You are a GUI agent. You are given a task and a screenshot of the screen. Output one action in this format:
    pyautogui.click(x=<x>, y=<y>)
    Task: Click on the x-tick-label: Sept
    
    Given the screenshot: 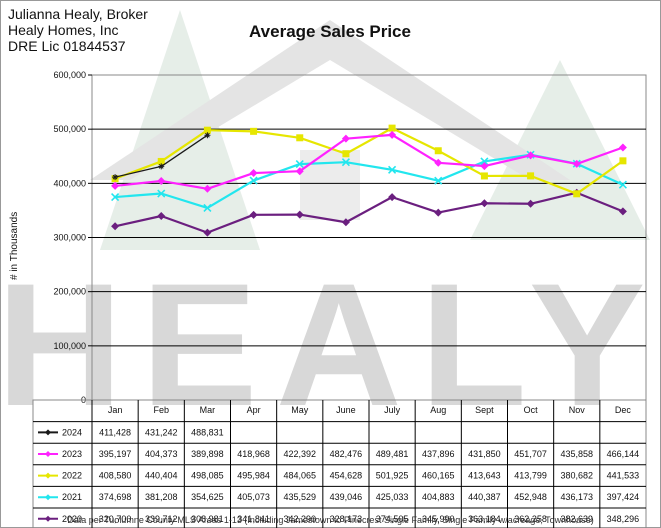 What is the action you would take?
    pyautogui.click(x=484, y=410)
    